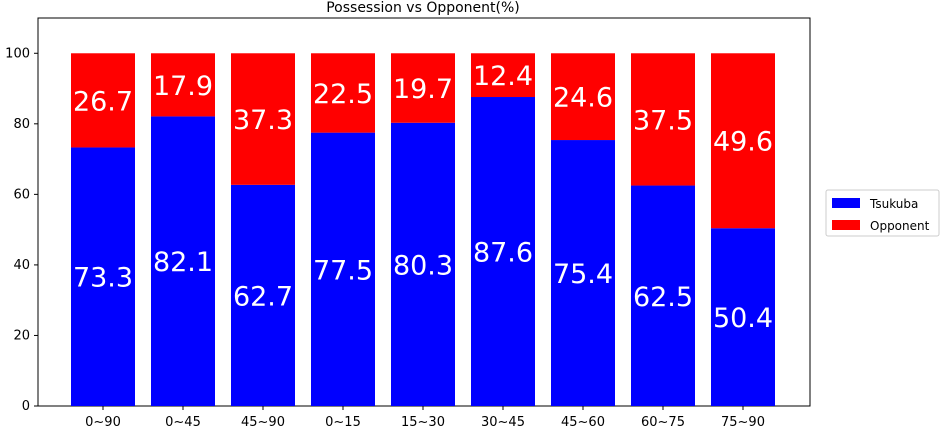 The image size is (941, 429). What do you see at coordinates (103, 422) in the screenshot?
I see `x-tick-label: 0~90` at bounding box center [103, 422].